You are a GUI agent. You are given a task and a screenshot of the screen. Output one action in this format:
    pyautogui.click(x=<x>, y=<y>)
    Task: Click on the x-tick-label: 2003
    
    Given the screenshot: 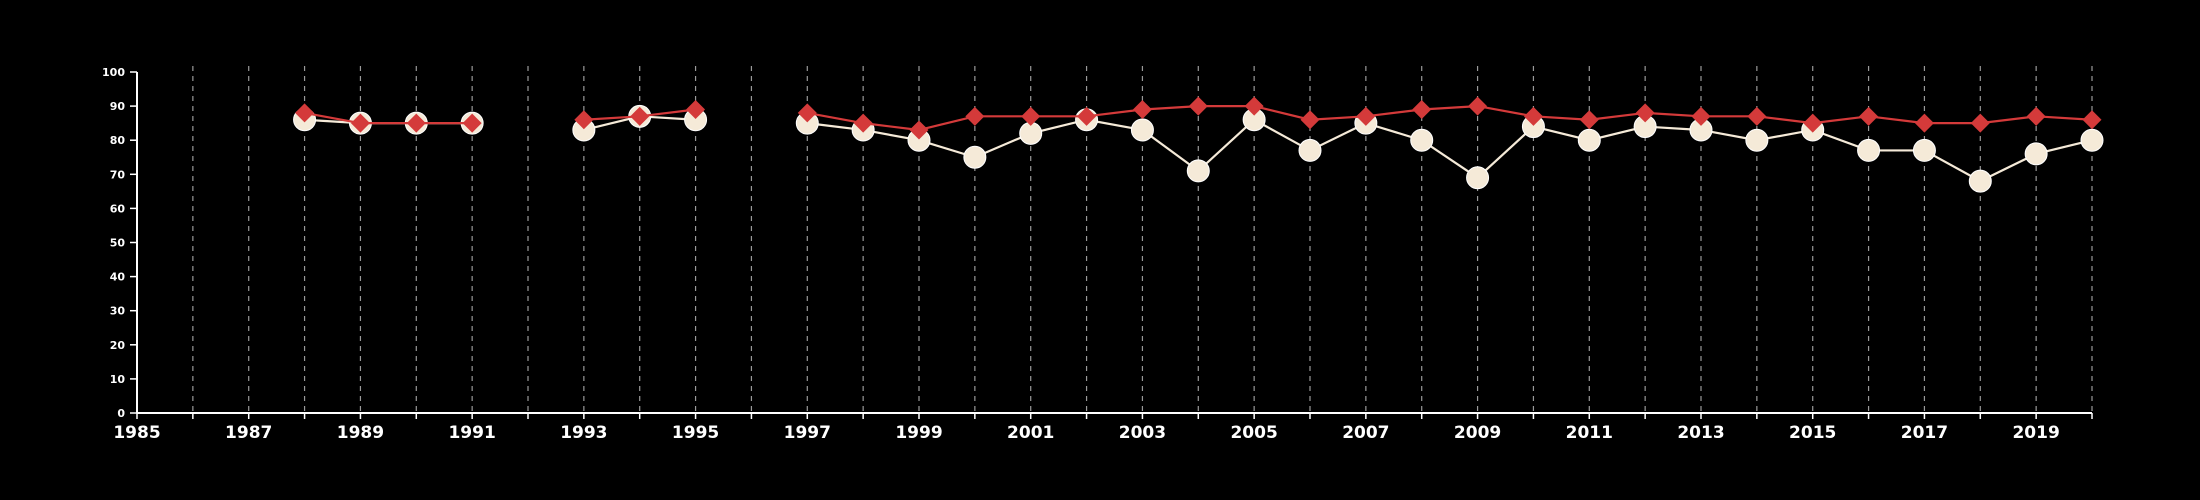 What is the action you would take?
    pyautogui.click(x=1142, y=433)
    